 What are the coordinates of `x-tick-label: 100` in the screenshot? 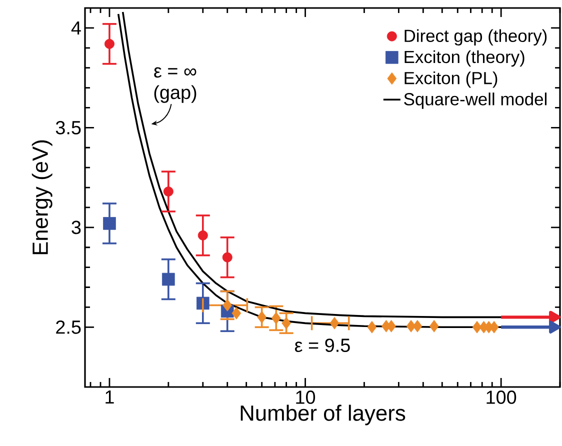 It's located at (501, 397).